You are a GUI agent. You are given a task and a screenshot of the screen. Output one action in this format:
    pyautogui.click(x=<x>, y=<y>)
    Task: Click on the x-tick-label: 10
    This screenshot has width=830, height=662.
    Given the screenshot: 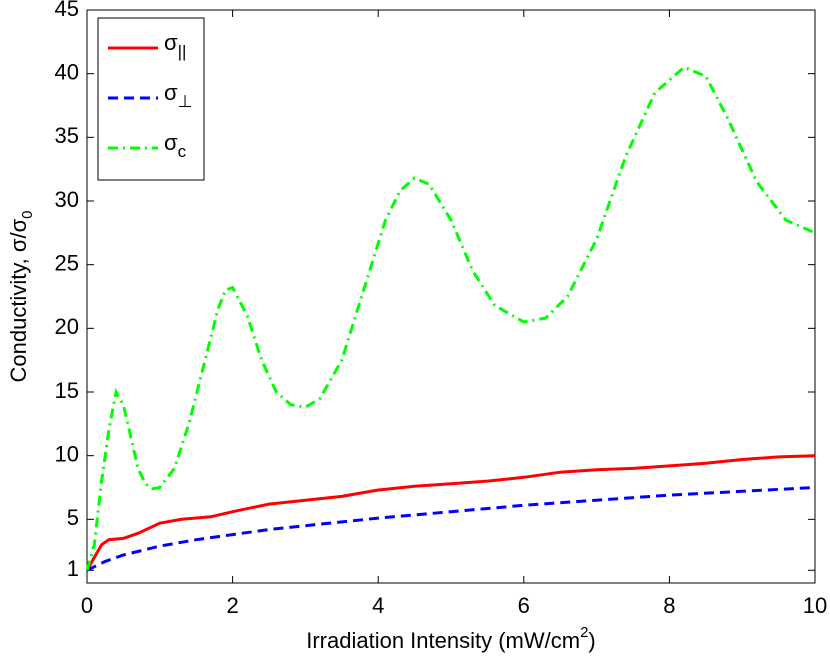 What is the action you would take?
    pyautogui.click(x=815, y=605)
    